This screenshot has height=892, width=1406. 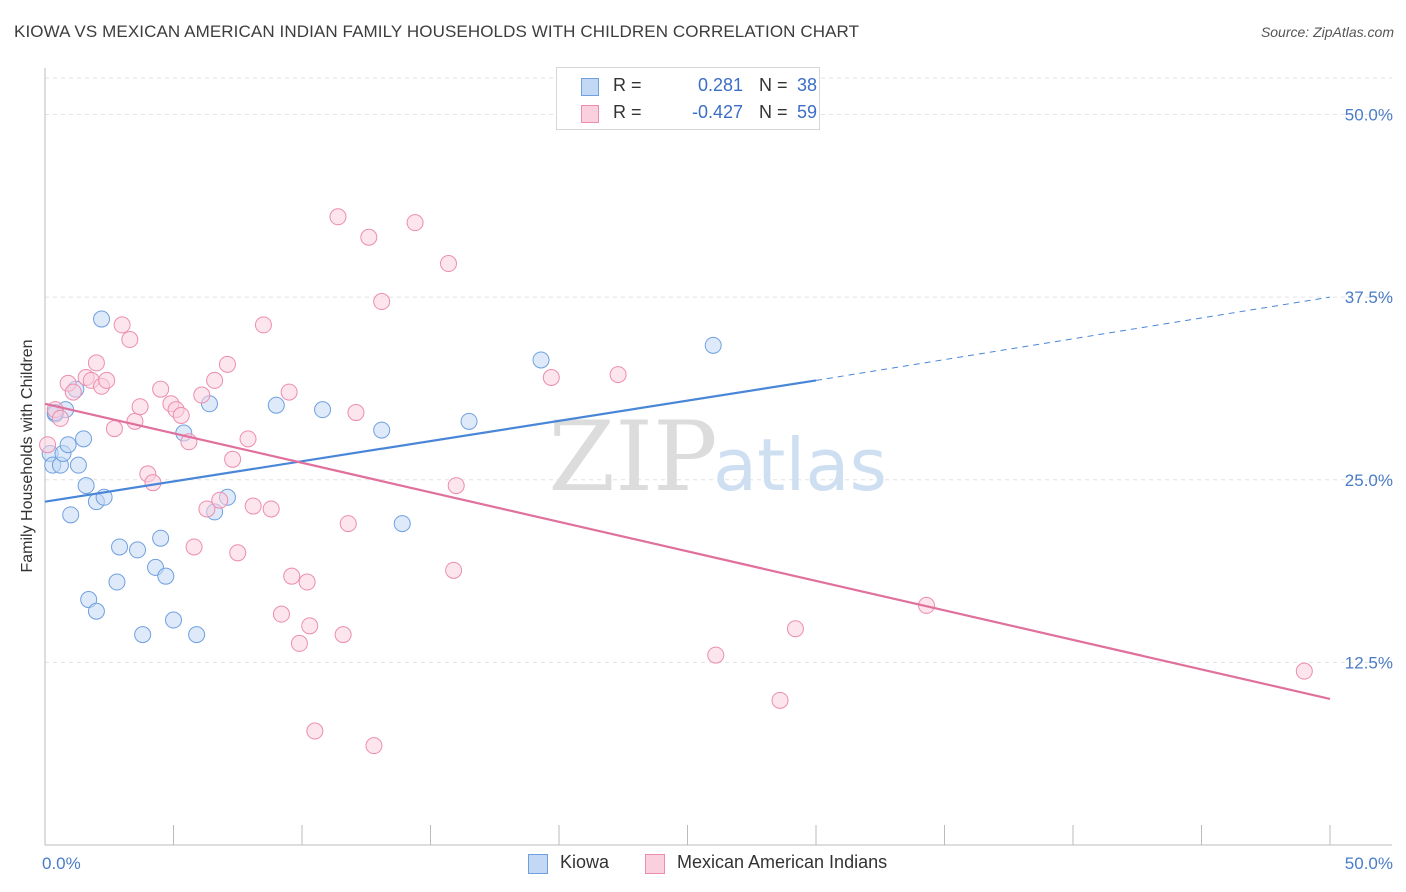 I want to click on kiowa-trend-line, so click(x=430, y=441).